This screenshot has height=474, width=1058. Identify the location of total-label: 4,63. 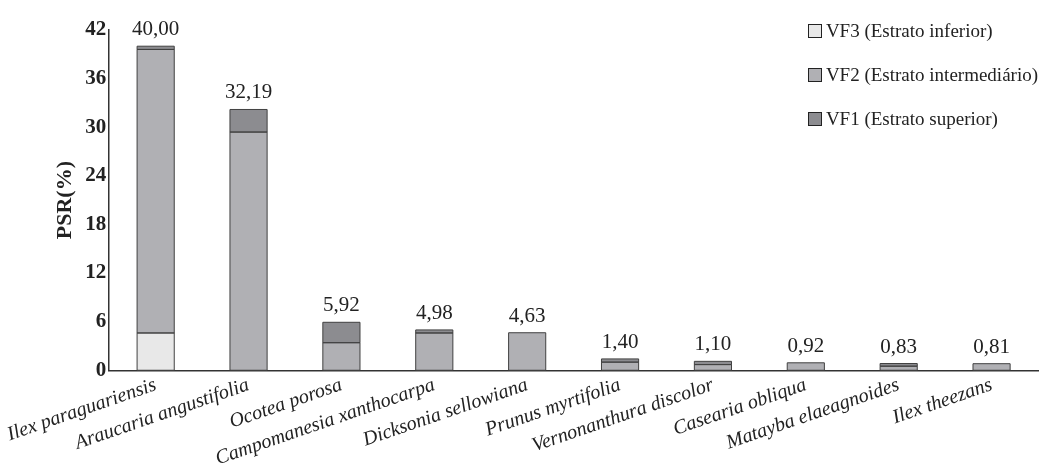
(527, 314).